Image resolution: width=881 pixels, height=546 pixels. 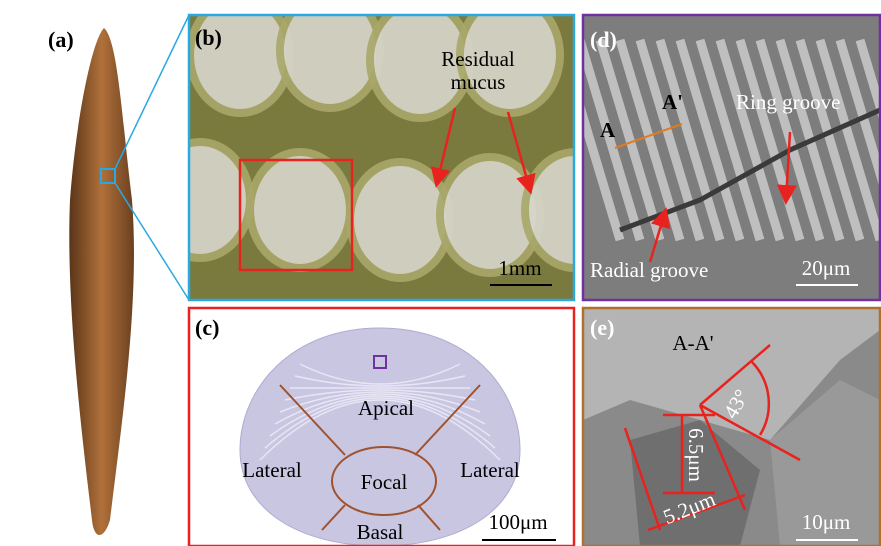 What do you see at coordinates (478, 82) in the screenshot?
I see `annotation: mucus` at bounding box center [478, 82].